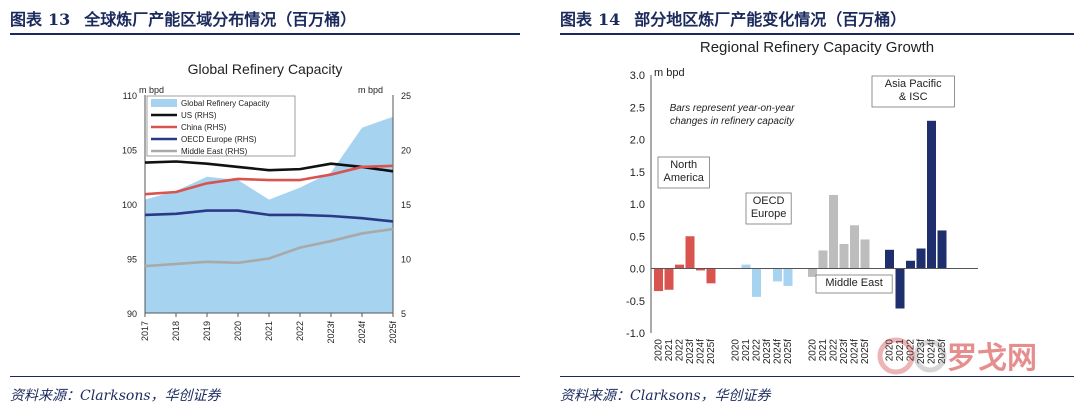 The height and width of the screenshot is (415, 1080). What do you see at coordinates (768, 214) in the screenshot?
I see `group-label: Europe` at bounding box center [768, 214].